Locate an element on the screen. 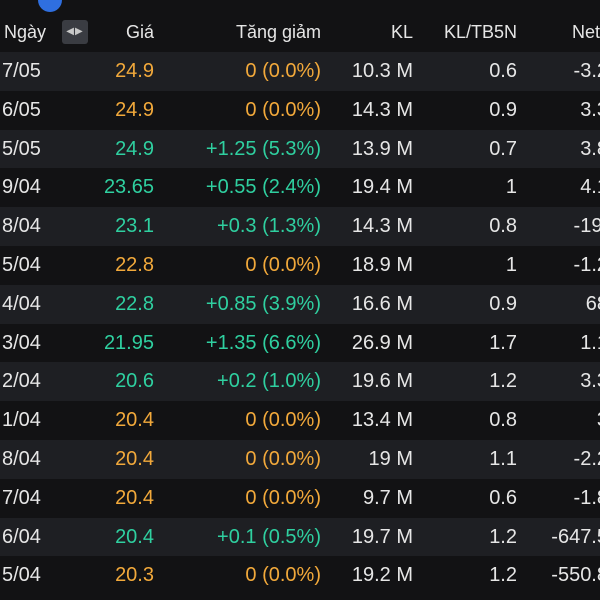  table-row: 7/04 20.4 0 (0.0%) 9.7 M 0.6 -1.8 is located at coordinates (300, 498).